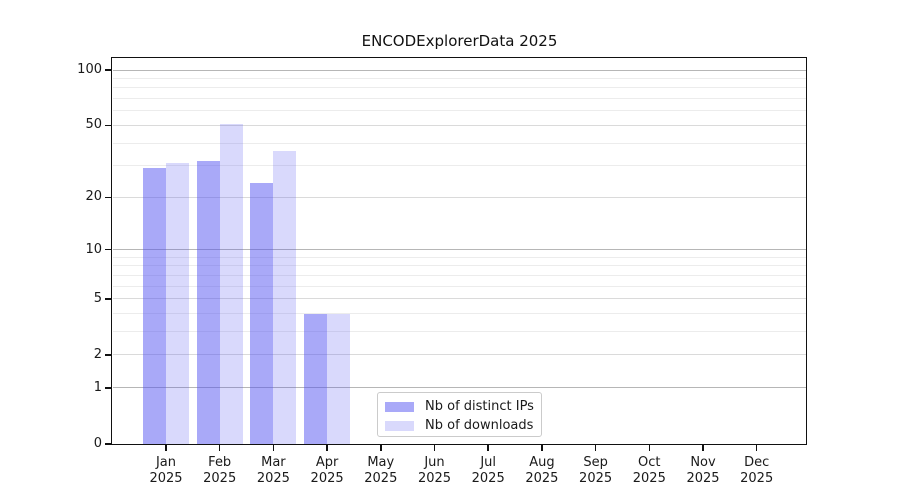 Image resolution: width=900 pixels, height=500 pixels. What do you see at coordinates (542, 448) in the screenshot?
I see `x-tick-aug` at bounding box center [542, 448].